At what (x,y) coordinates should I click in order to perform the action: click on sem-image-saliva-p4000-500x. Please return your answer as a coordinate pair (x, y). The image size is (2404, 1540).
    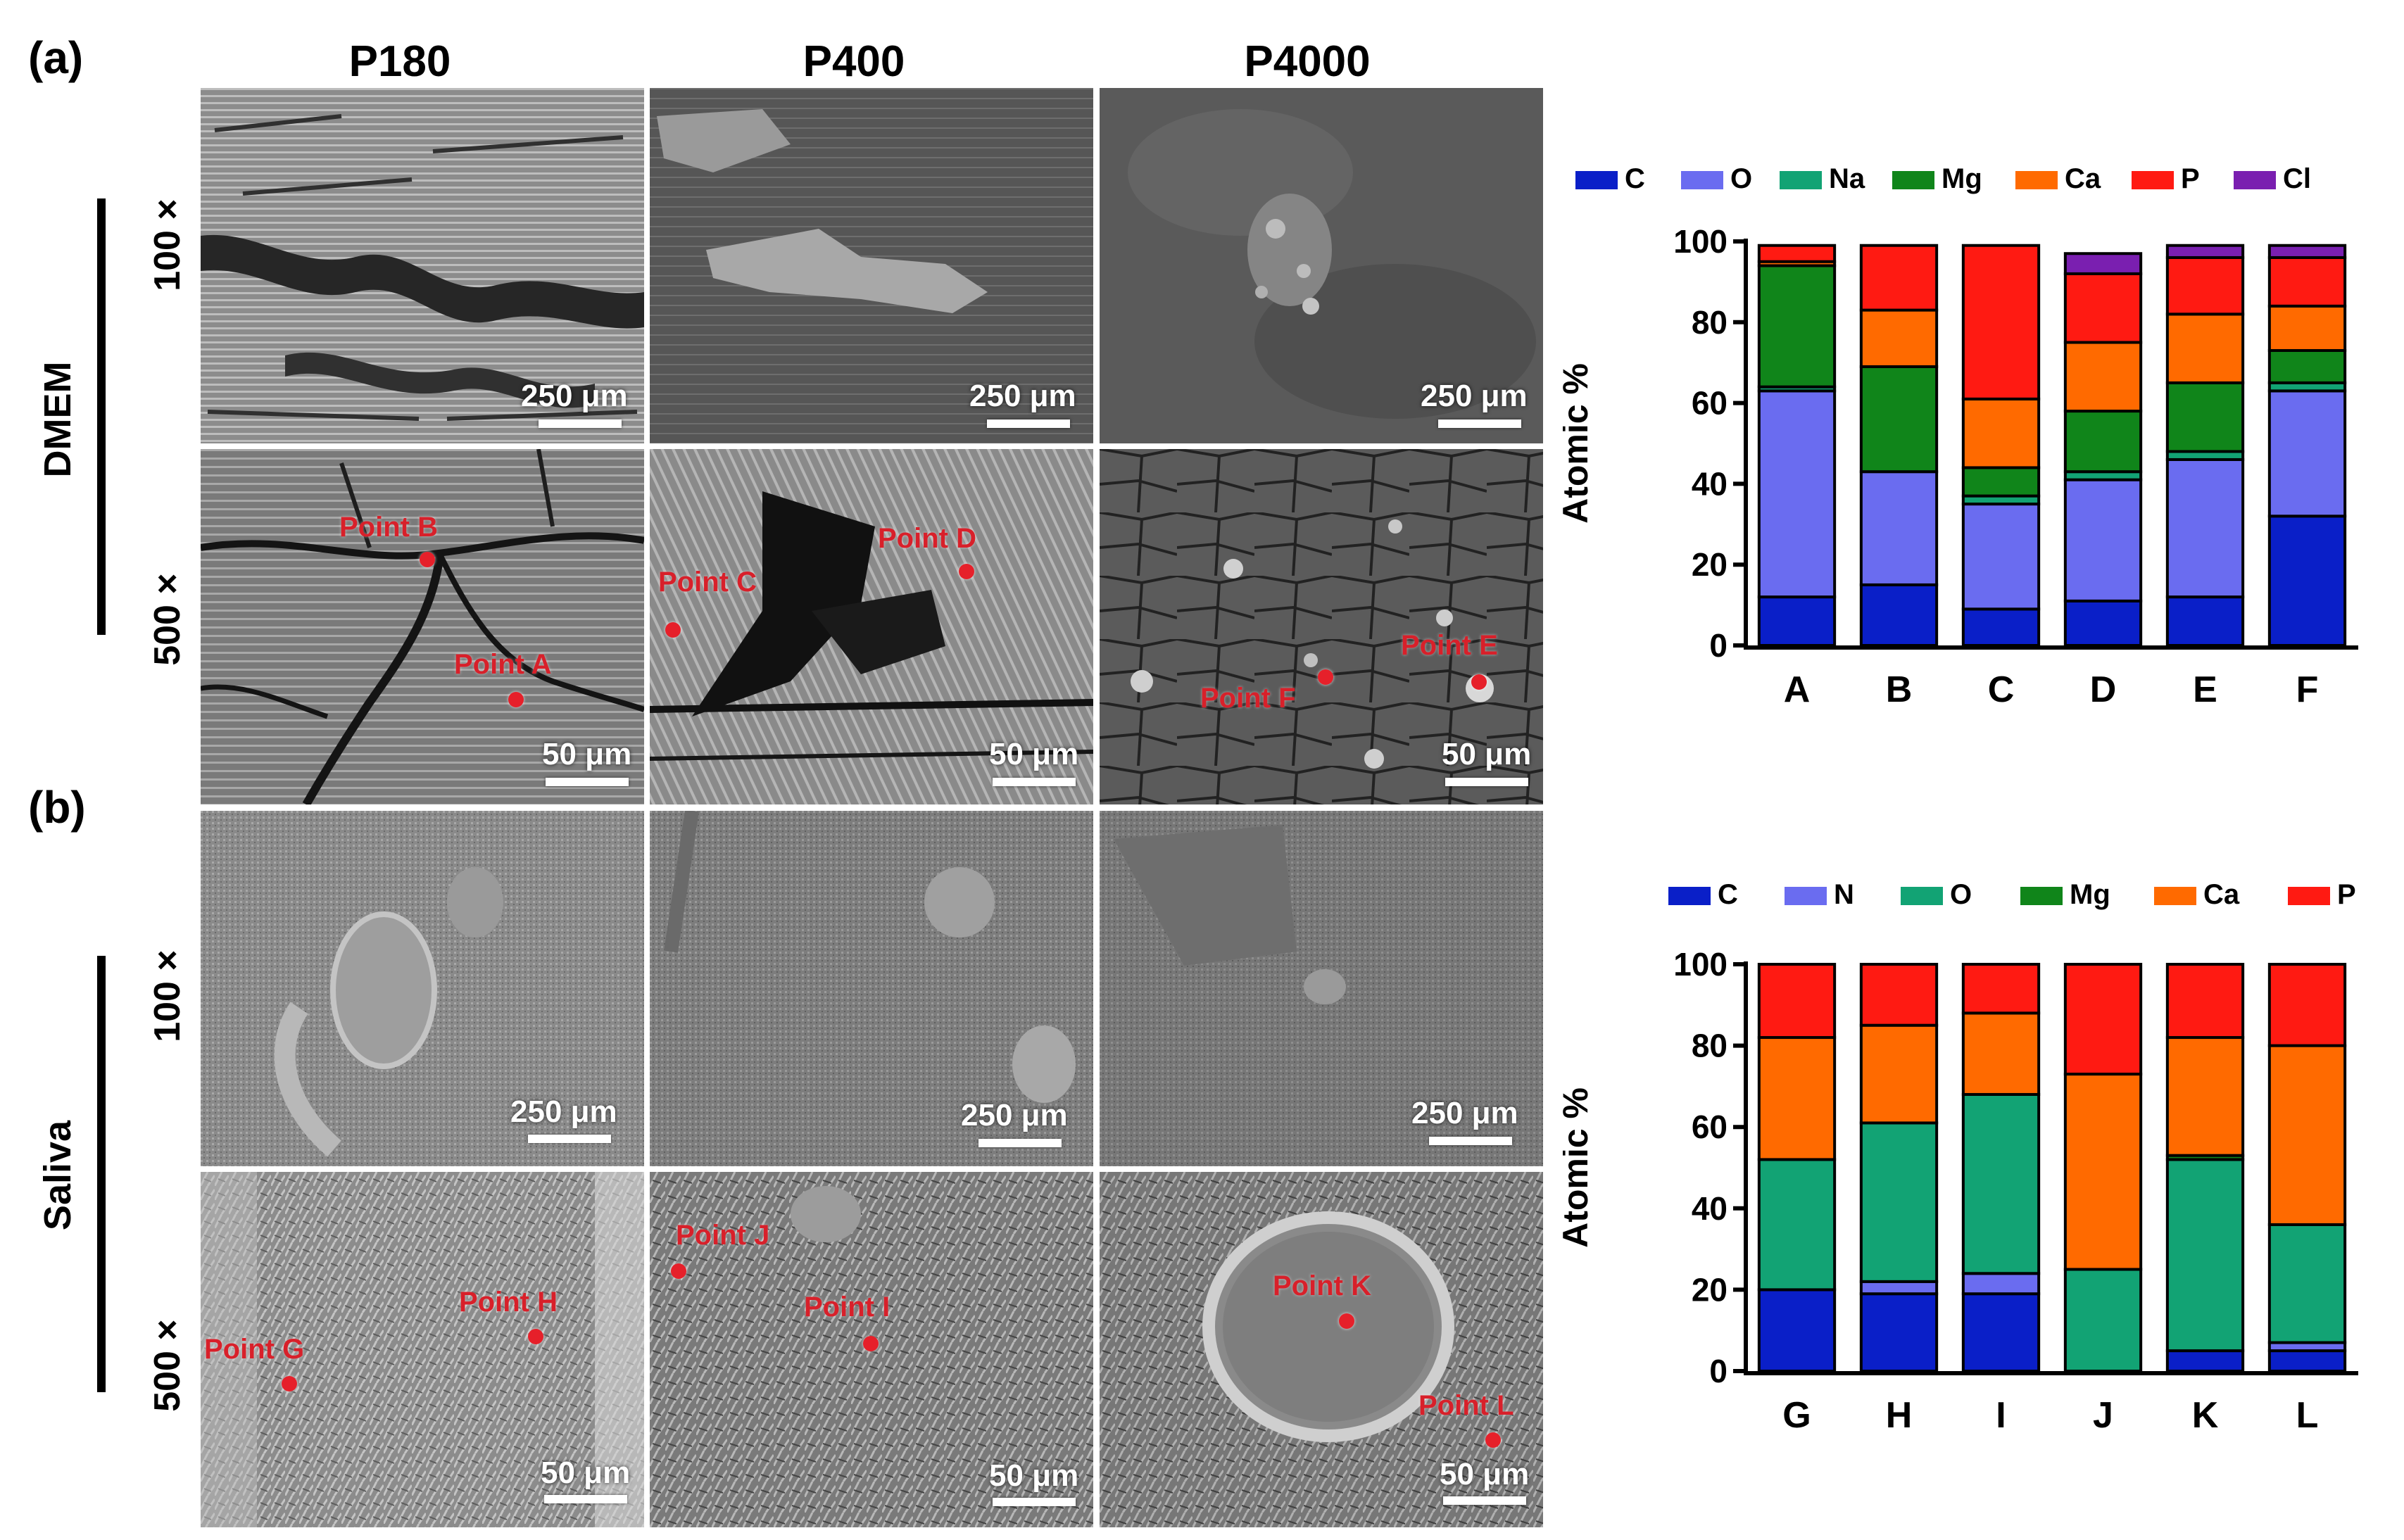
    Looking at the image, I should click on (1321, 1349).